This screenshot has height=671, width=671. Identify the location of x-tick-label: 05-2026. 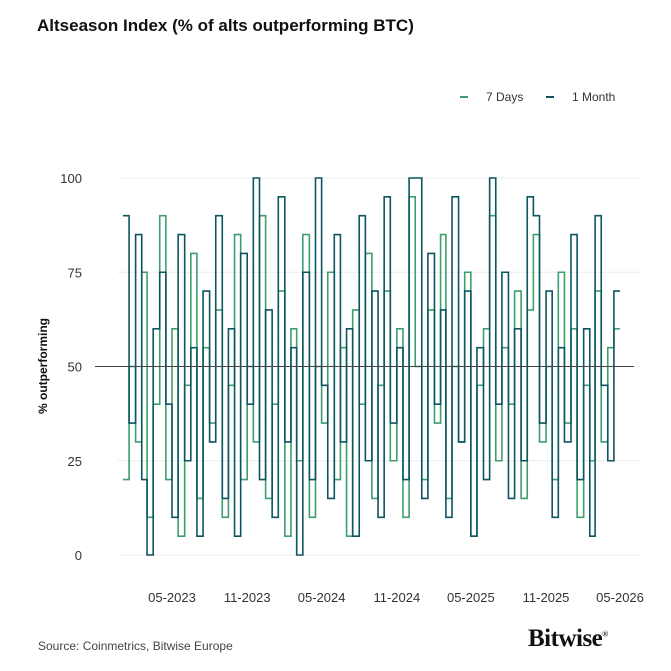
(620, 597).